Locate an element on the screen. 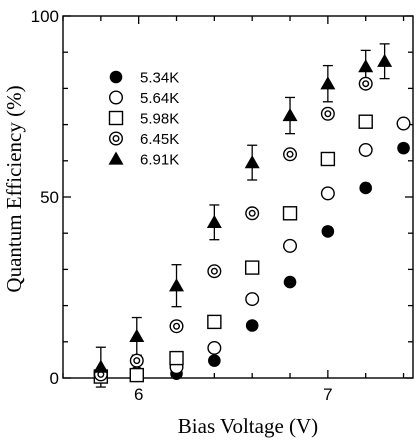  x-axis-title: Bias Voltage (V) is located at coordinates (248, 426).